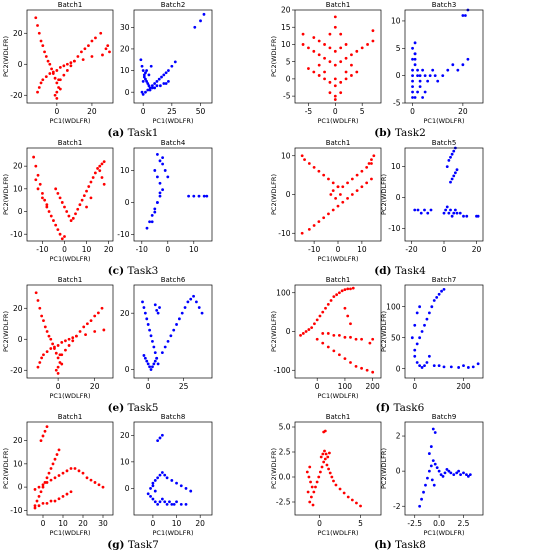  Describe the element at coordinates (288, 78) in the screenshot. I see `y-tick-label: 0` at that location.